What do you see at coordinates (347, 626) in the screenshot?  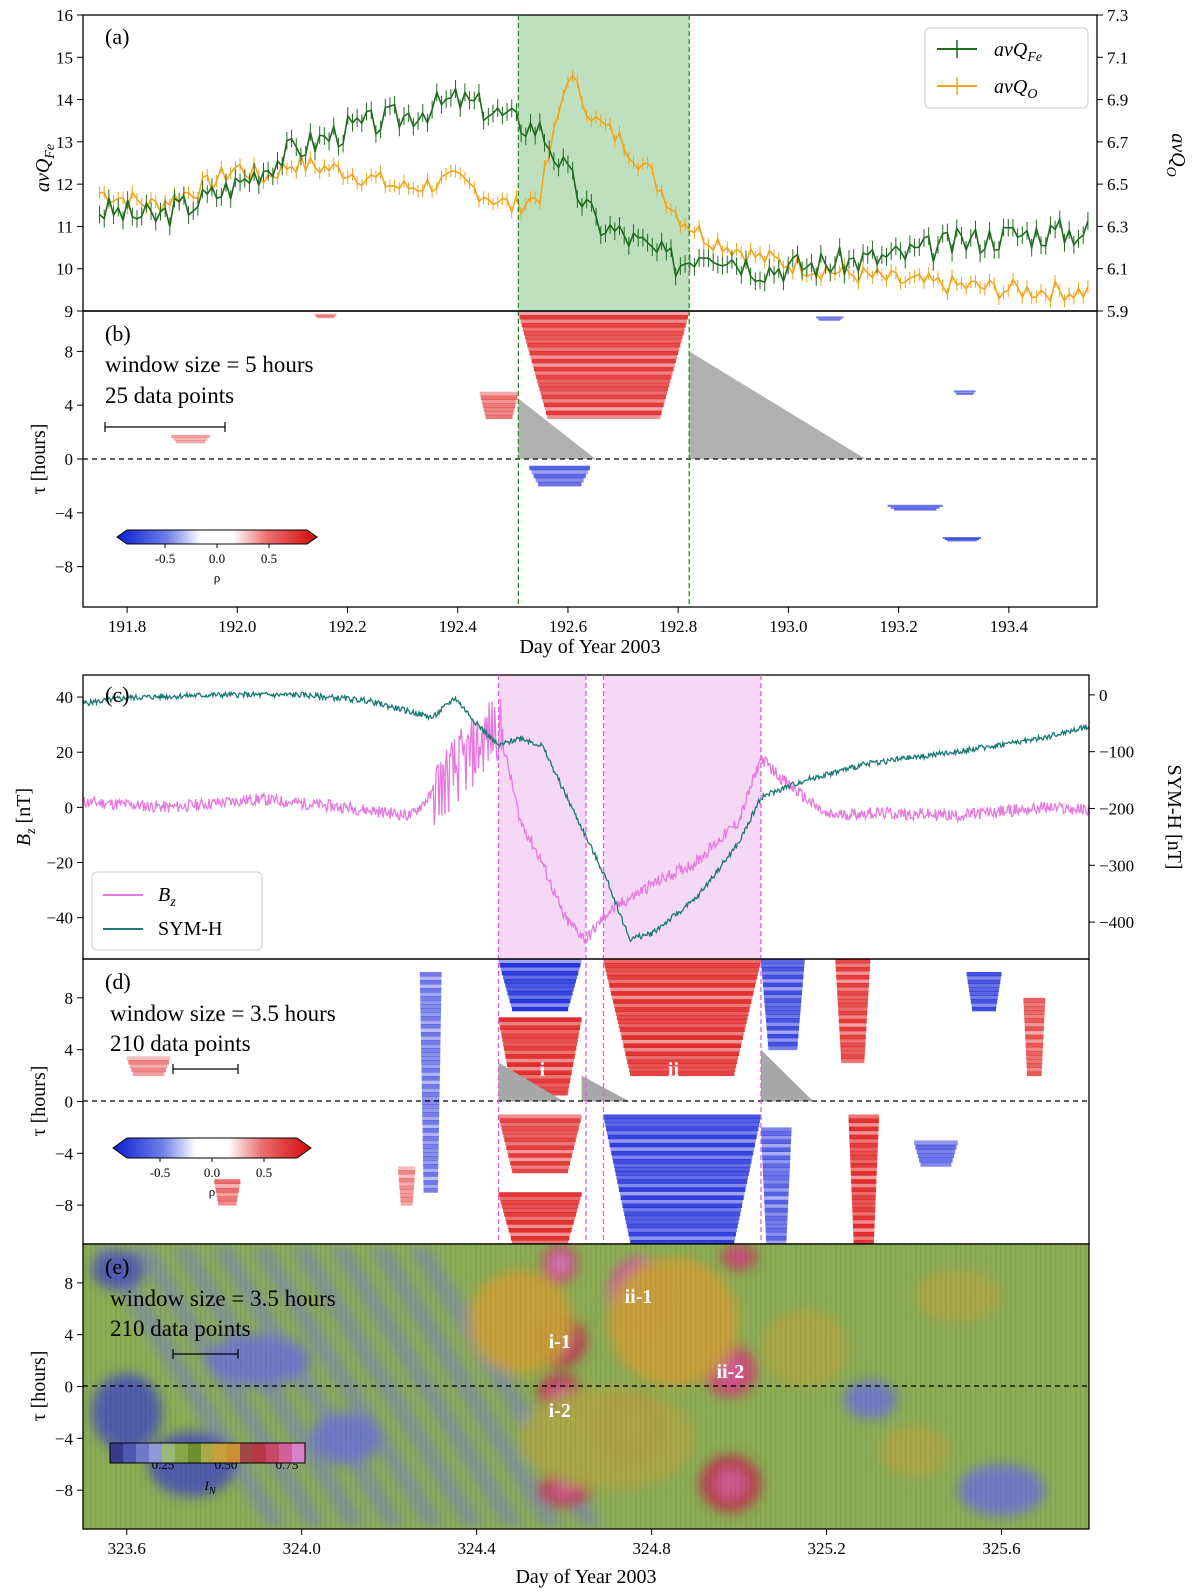 I see `xtick-label: 192.2` at bounding box center [347, 626].